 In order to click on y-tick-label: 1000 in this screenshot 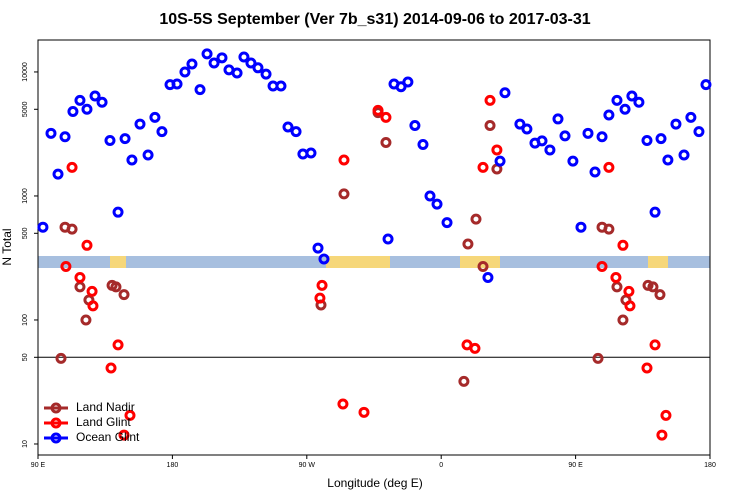, I will do `click(25, 196)`.